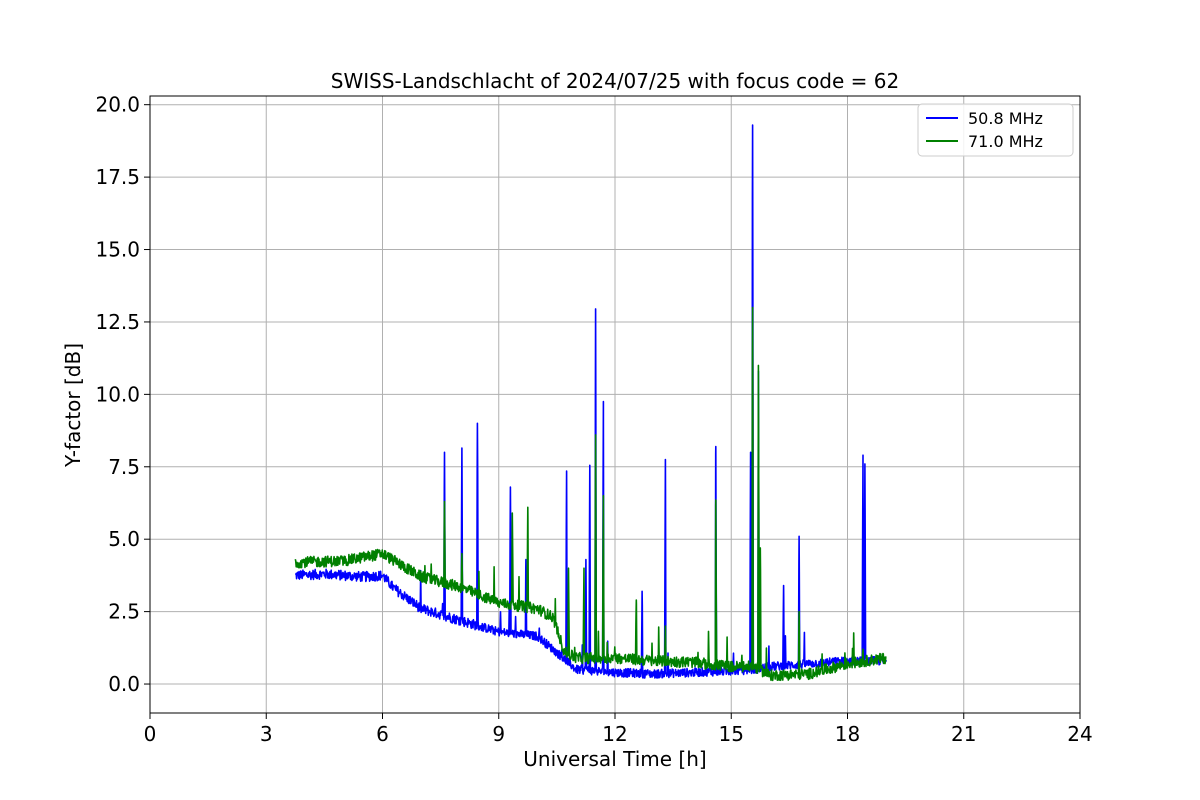  What do you see at coordinates (124, 684) in the screenshot?
I see `y-tick-label: 0.0` at bounding box center [124, 684].